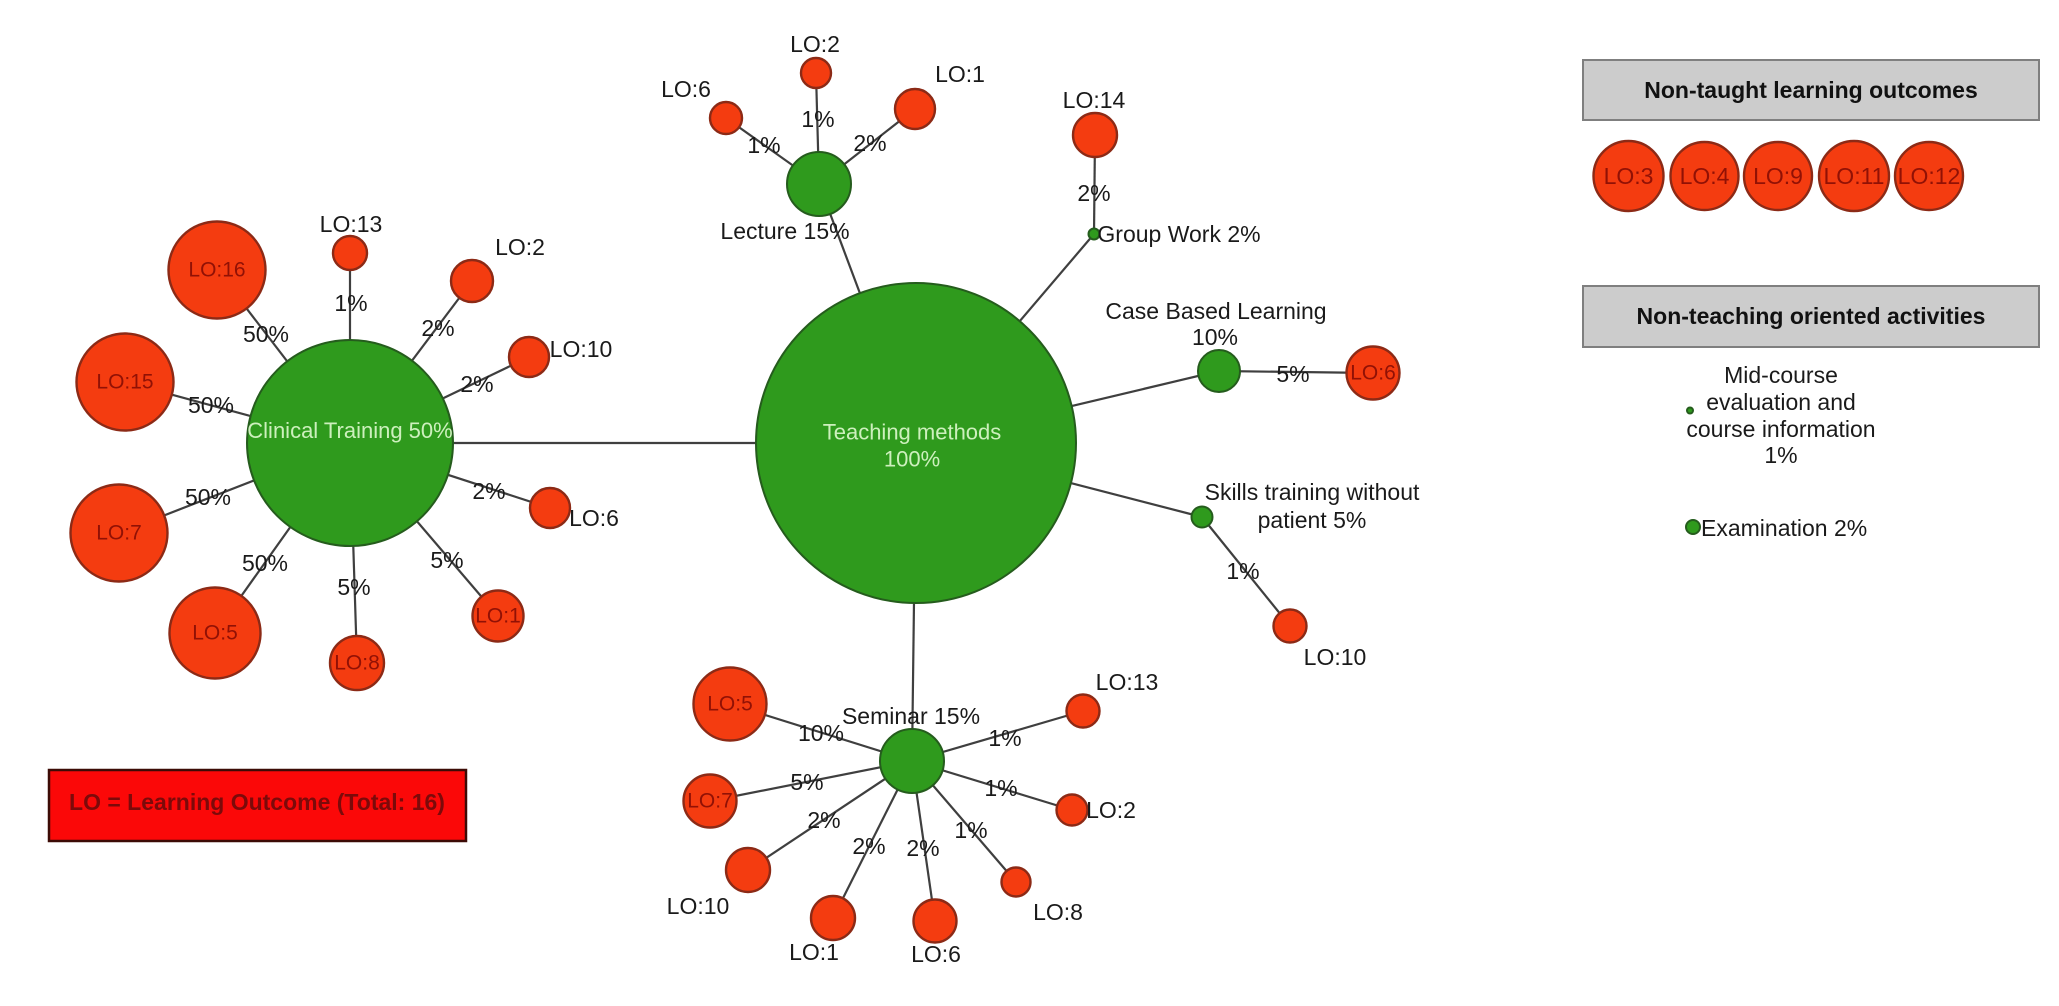  What do you see at coordinates (1215, 311) in the screenshot?
I see `svg-text: Case Based Learning` at bounding box center [1215, 311].